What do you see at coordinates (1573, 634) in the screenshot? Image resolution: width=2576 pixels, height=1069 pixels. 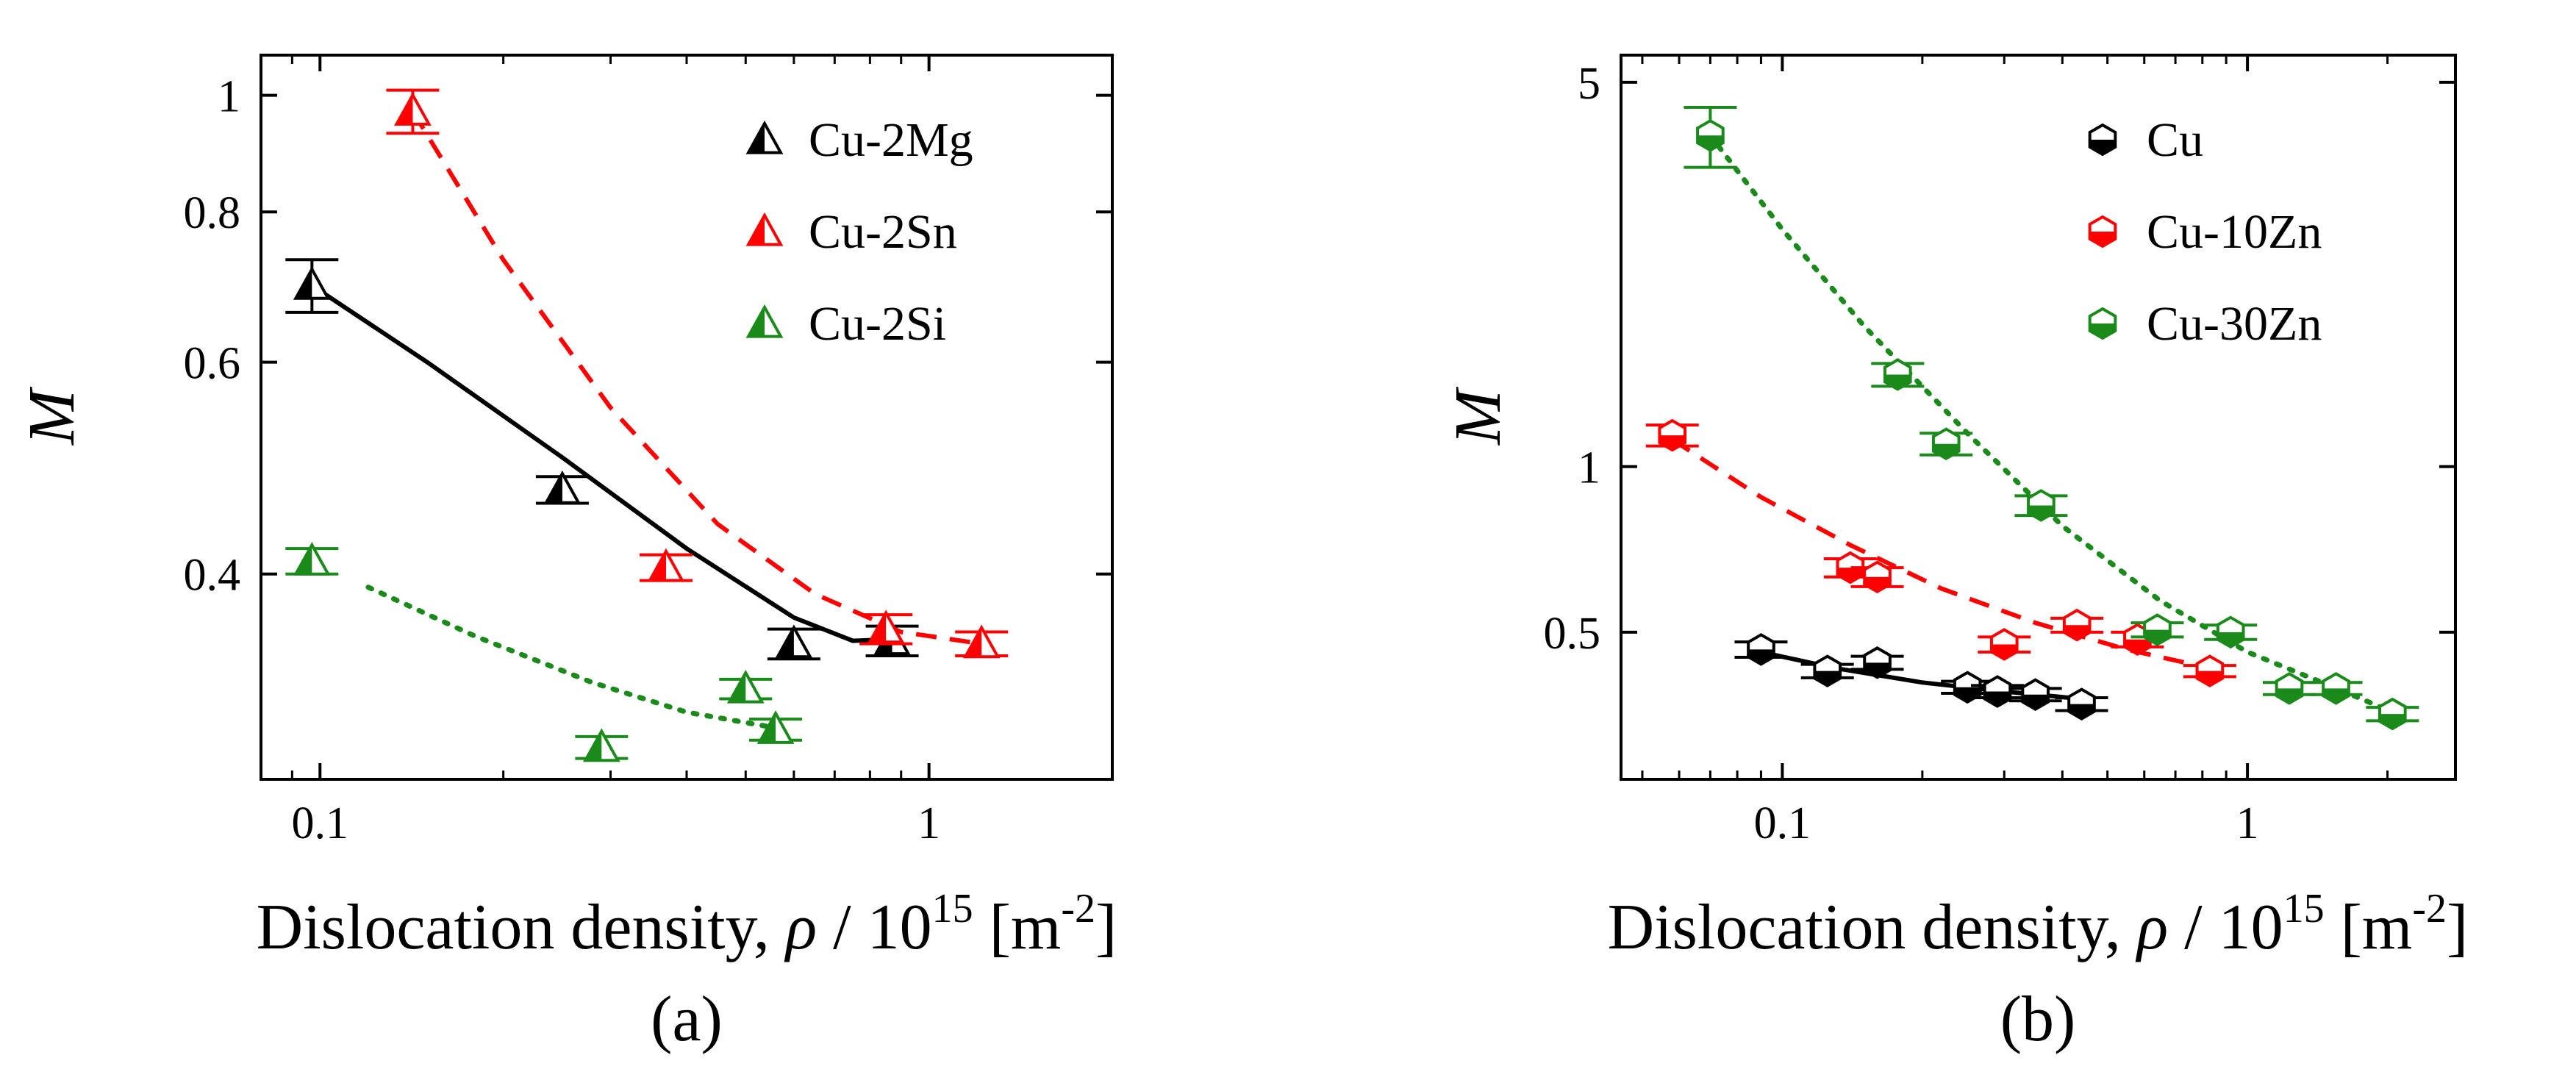 I see `y-tick-label: 0.5` at bounding box center [1573, 634].